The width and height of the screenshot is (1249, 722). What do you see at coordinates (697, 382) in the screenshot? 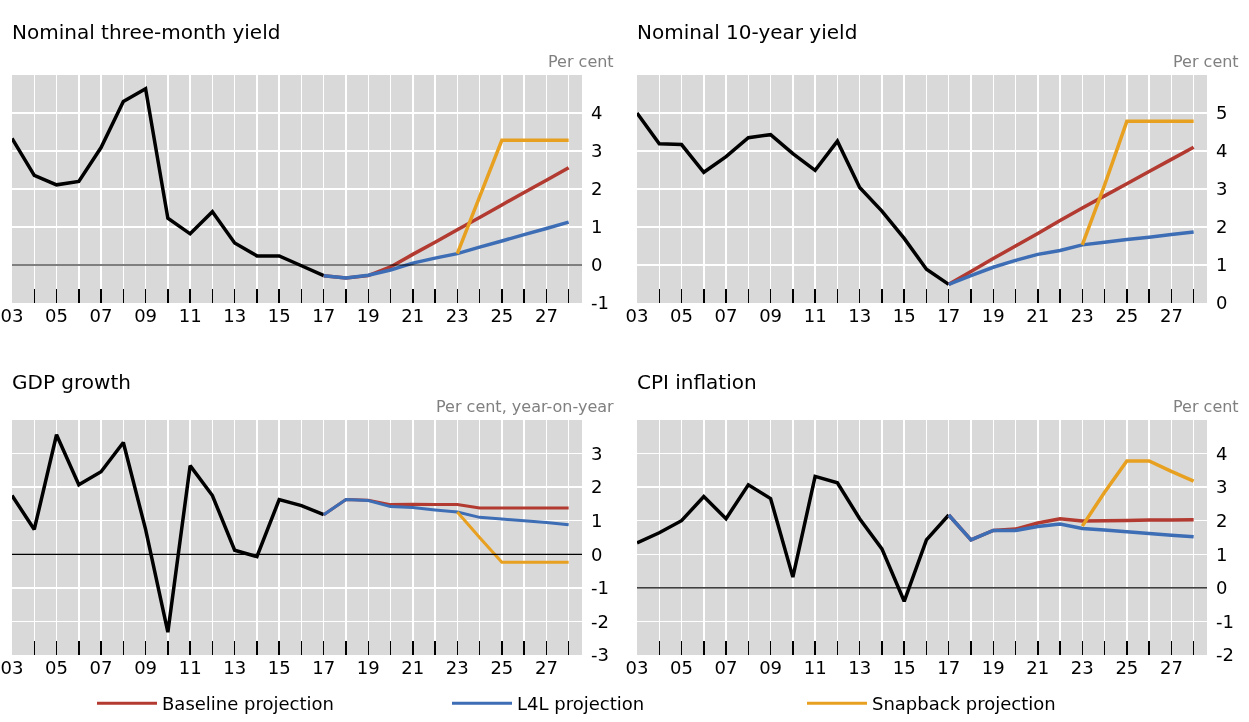
I see `chart-title: CPI inflation` at bounding box center [697, 382].